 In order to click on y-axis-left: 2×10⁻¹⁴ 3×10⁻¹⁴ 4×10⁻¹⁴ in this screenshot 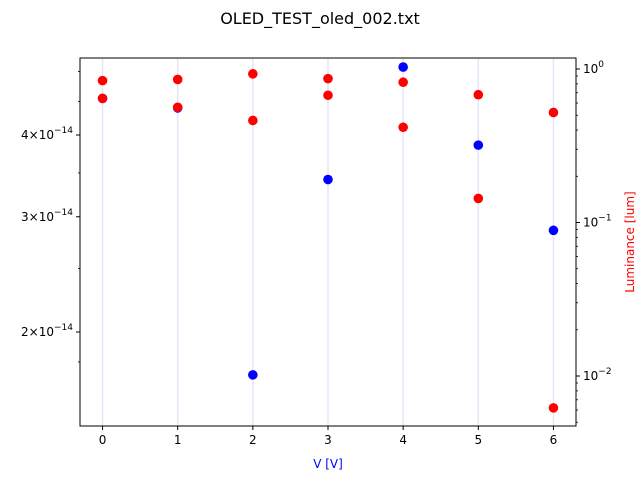, I will do `click(50, 217)`.